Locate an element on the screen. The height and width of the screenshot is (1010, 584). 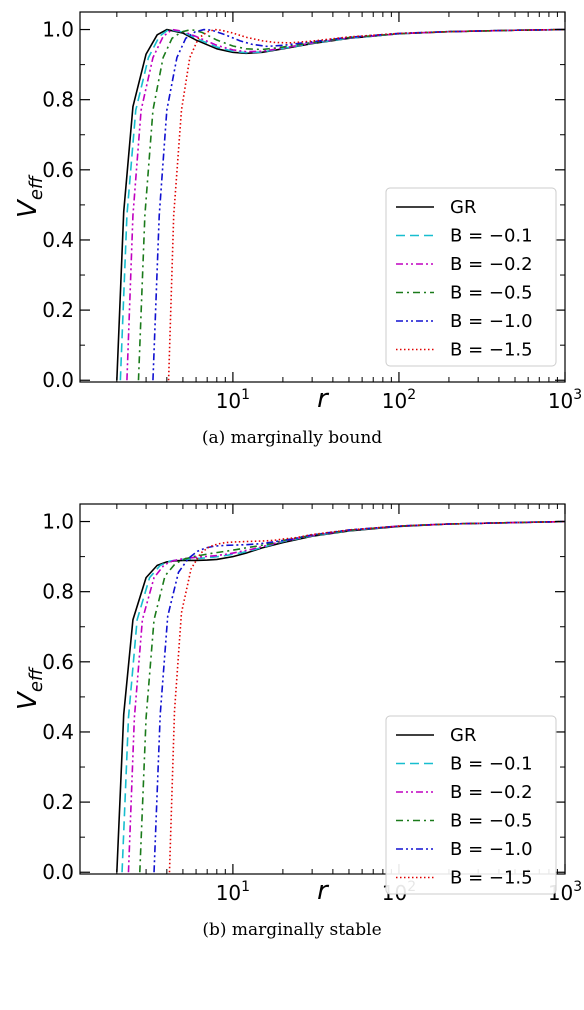
x-tick-label: 10² is located at coordinates (399, 400).